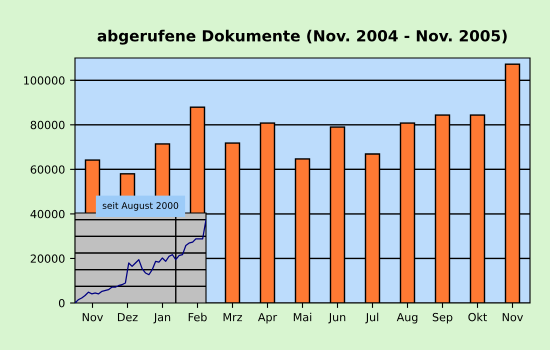  What do you see at coordinates (61, 303) in the screenshot?
I see `y-tick-label: 0` at bounding box center [61, 303].